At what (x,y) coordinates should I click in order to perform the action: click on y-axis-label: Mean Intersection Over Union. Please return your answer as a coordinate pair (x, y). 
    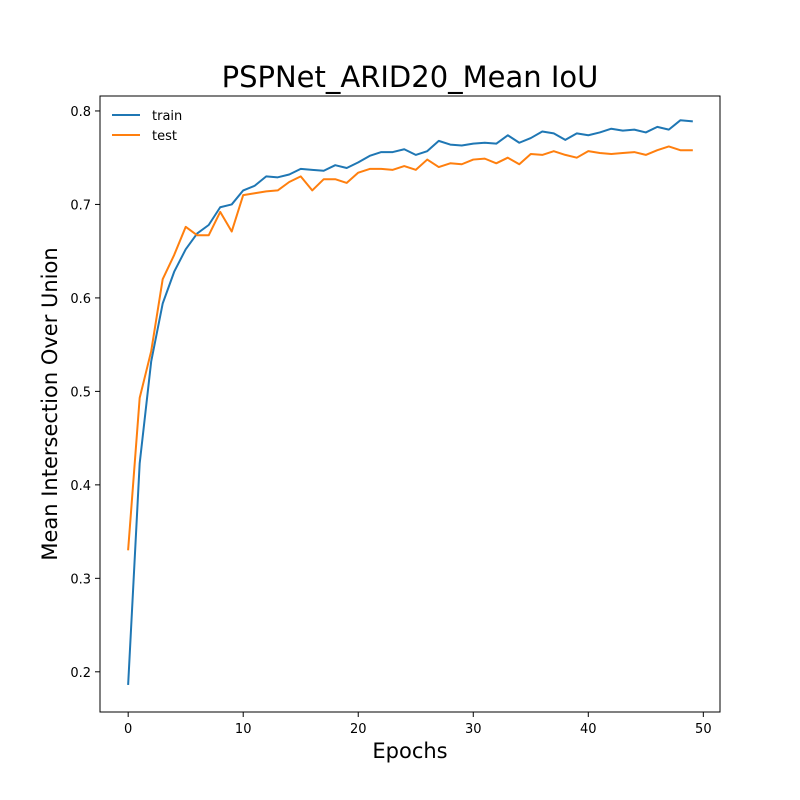
    Looking at the image, I should click on (50, 403).